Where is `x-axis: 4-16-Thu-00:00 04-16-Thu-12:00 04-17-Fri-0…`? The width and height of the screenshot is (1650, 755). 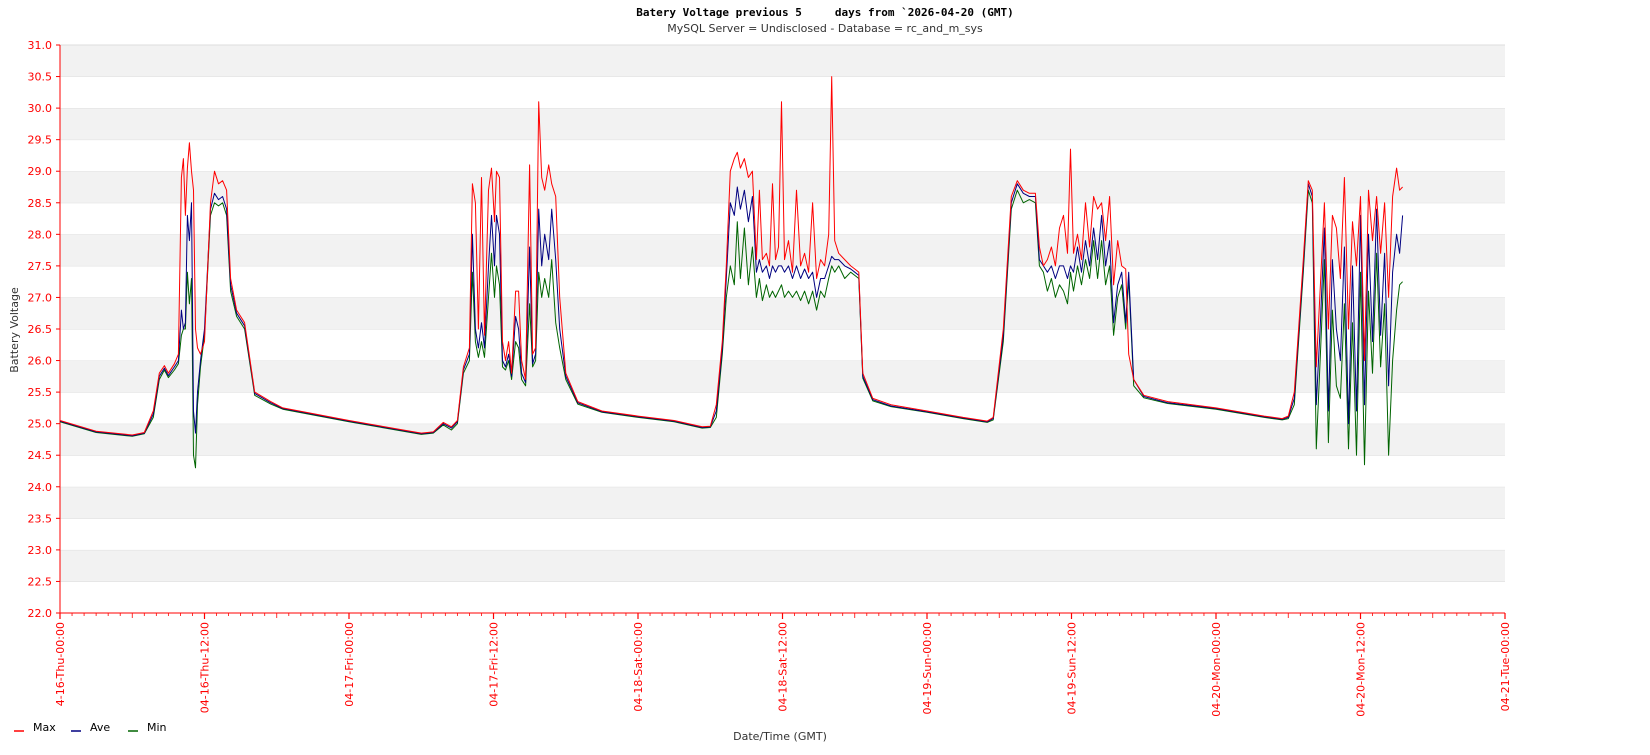 x-axis: 4-16-Thu-00:00 04-16-Thu-12:00 04-17-Fri-0… is located at coordinates (783, 664).